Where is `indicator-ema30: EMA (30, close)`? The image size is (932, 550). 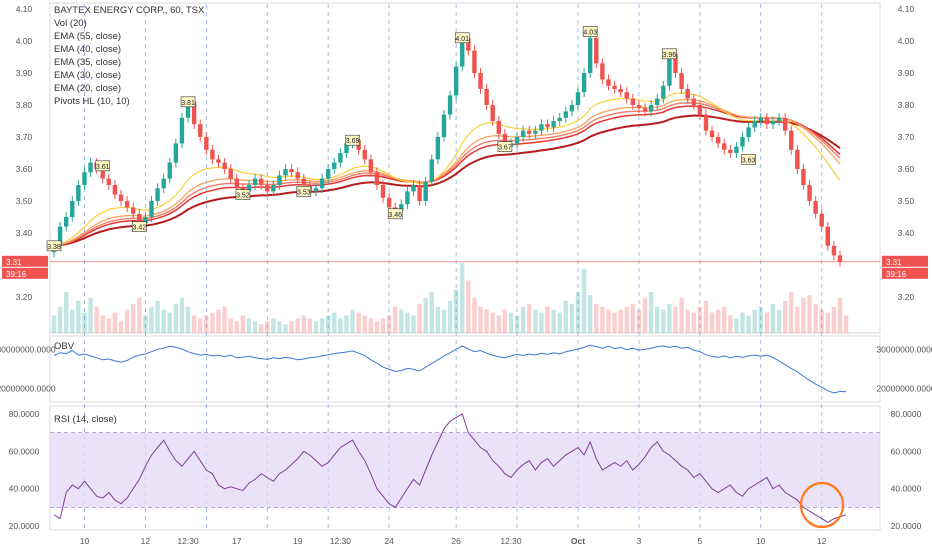
indicator-ema30: EMA (30, close) is located at coordinates (88, 75).